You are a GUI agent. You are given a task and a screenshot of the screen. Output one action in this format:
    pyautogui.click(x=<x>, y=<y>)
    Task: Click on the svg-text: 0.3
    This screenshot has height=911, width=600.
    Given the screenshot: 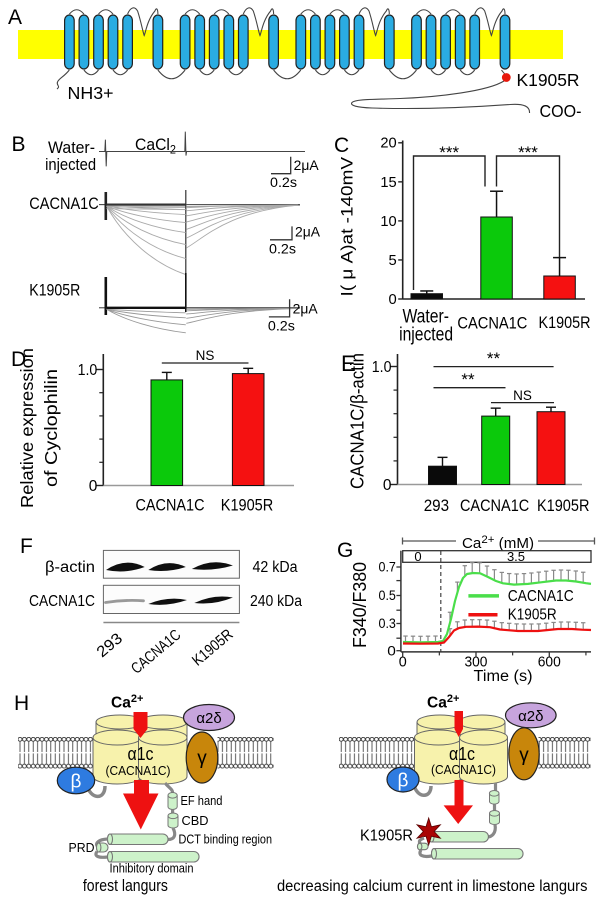 What is the action you would take?
    pyautogui.click(x=388, y=623)
    